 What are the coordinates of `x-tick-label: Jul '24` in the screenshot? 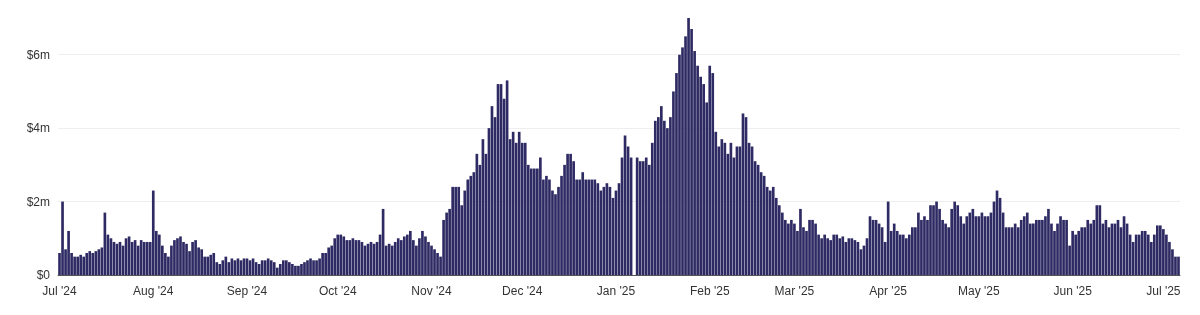 It's located at (59, 291).